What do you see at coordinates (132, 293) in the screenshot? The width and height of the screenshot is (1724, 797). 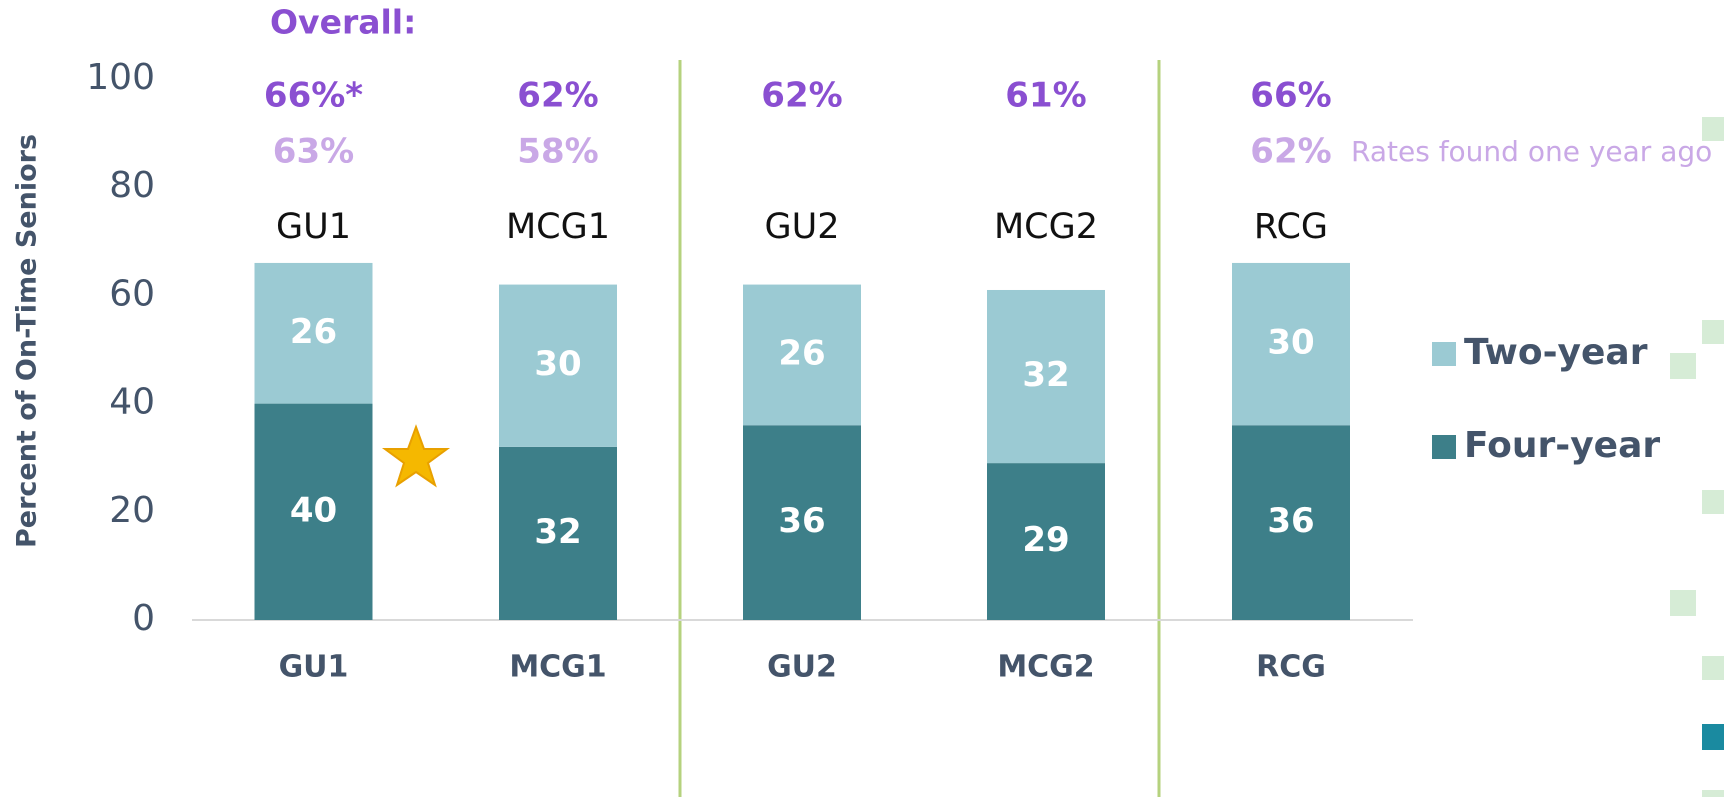 I see `y-tick-label: 60` at bounding box center [132, 293].